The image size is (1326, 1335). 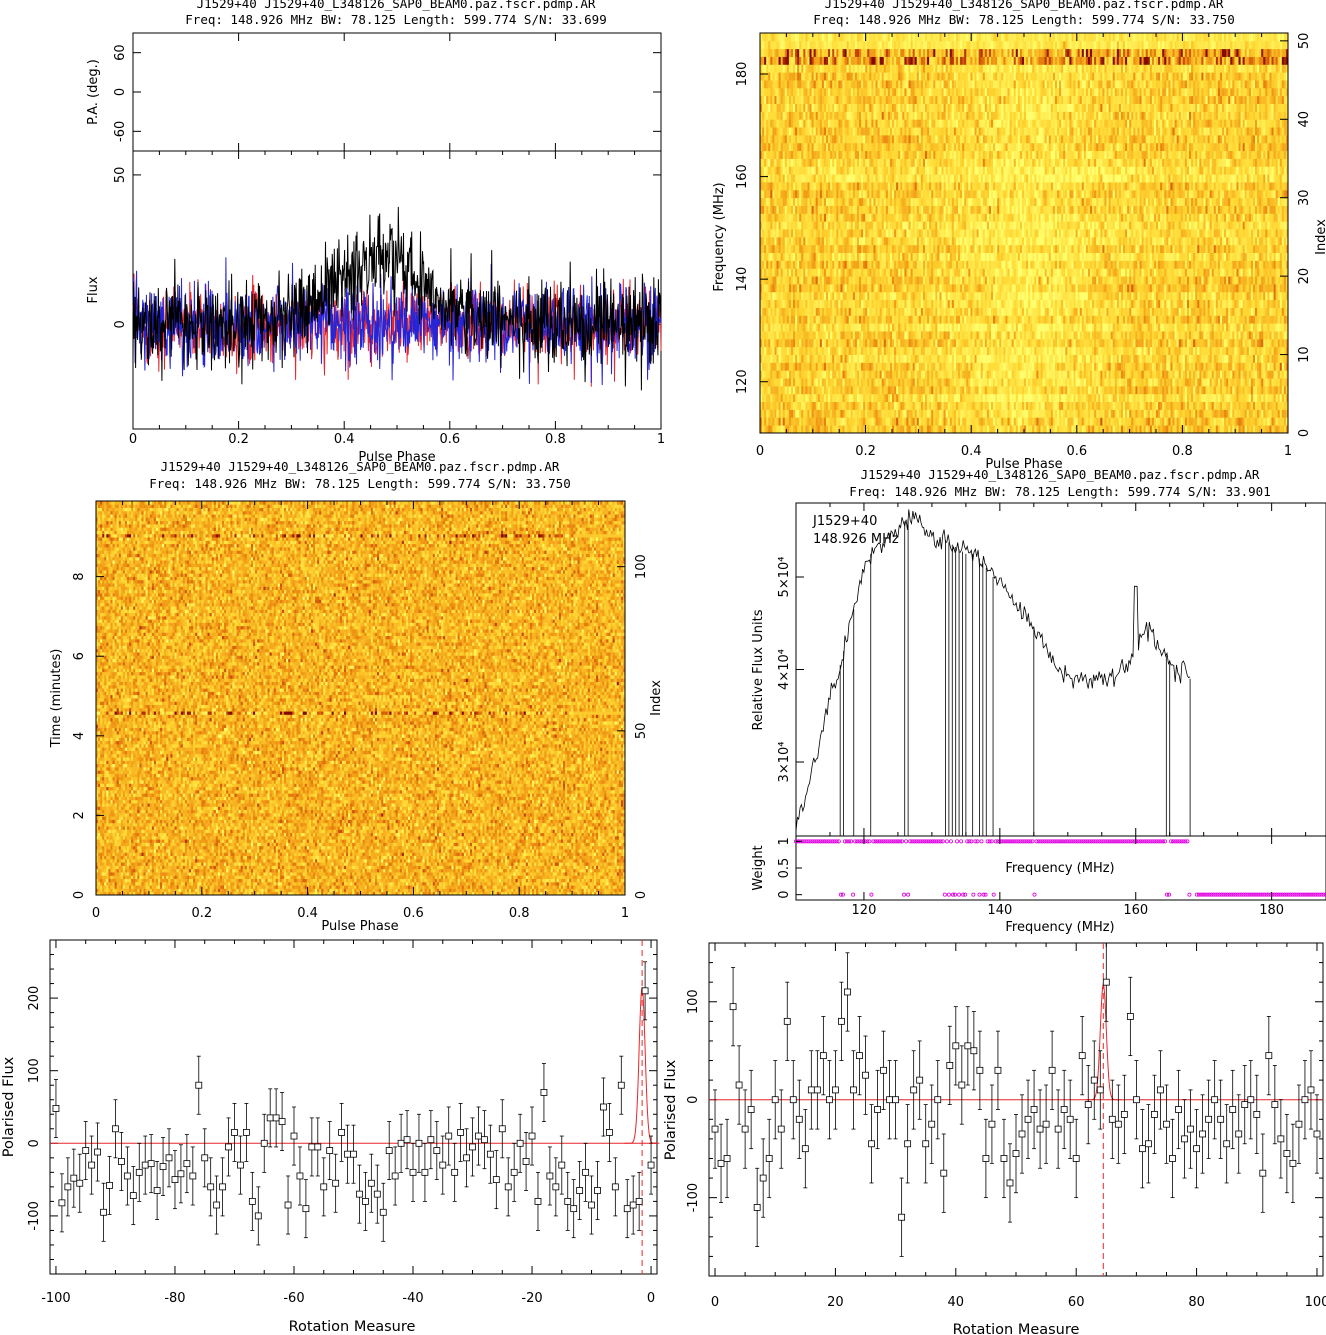 I want to click on pa-y-tick-label: 60, so click(x=120, y=52).